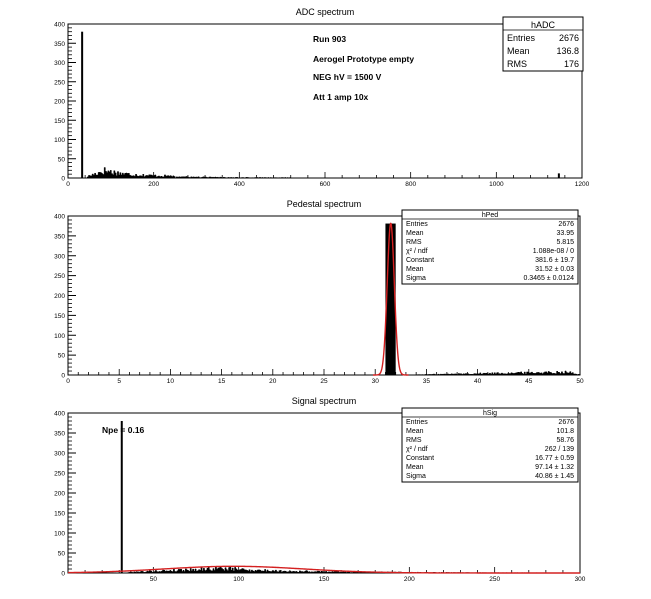 The width and height of the screenshot is (651, 599). Describe the element at coordinates (567, 51) in the screenshot. I see `stats-row-value: 136.8` at that location.